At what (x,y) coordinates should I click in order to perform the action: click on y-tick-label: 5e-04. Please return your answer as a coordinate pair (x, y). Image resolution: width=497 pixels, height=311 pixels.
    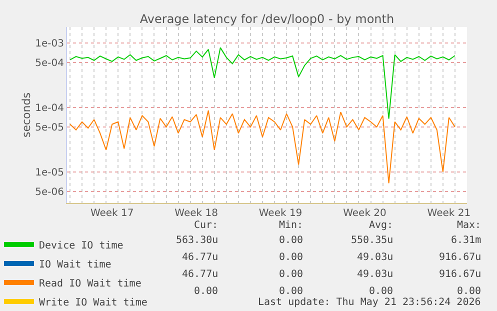
    Looking at the image, I should click on (49, 64).